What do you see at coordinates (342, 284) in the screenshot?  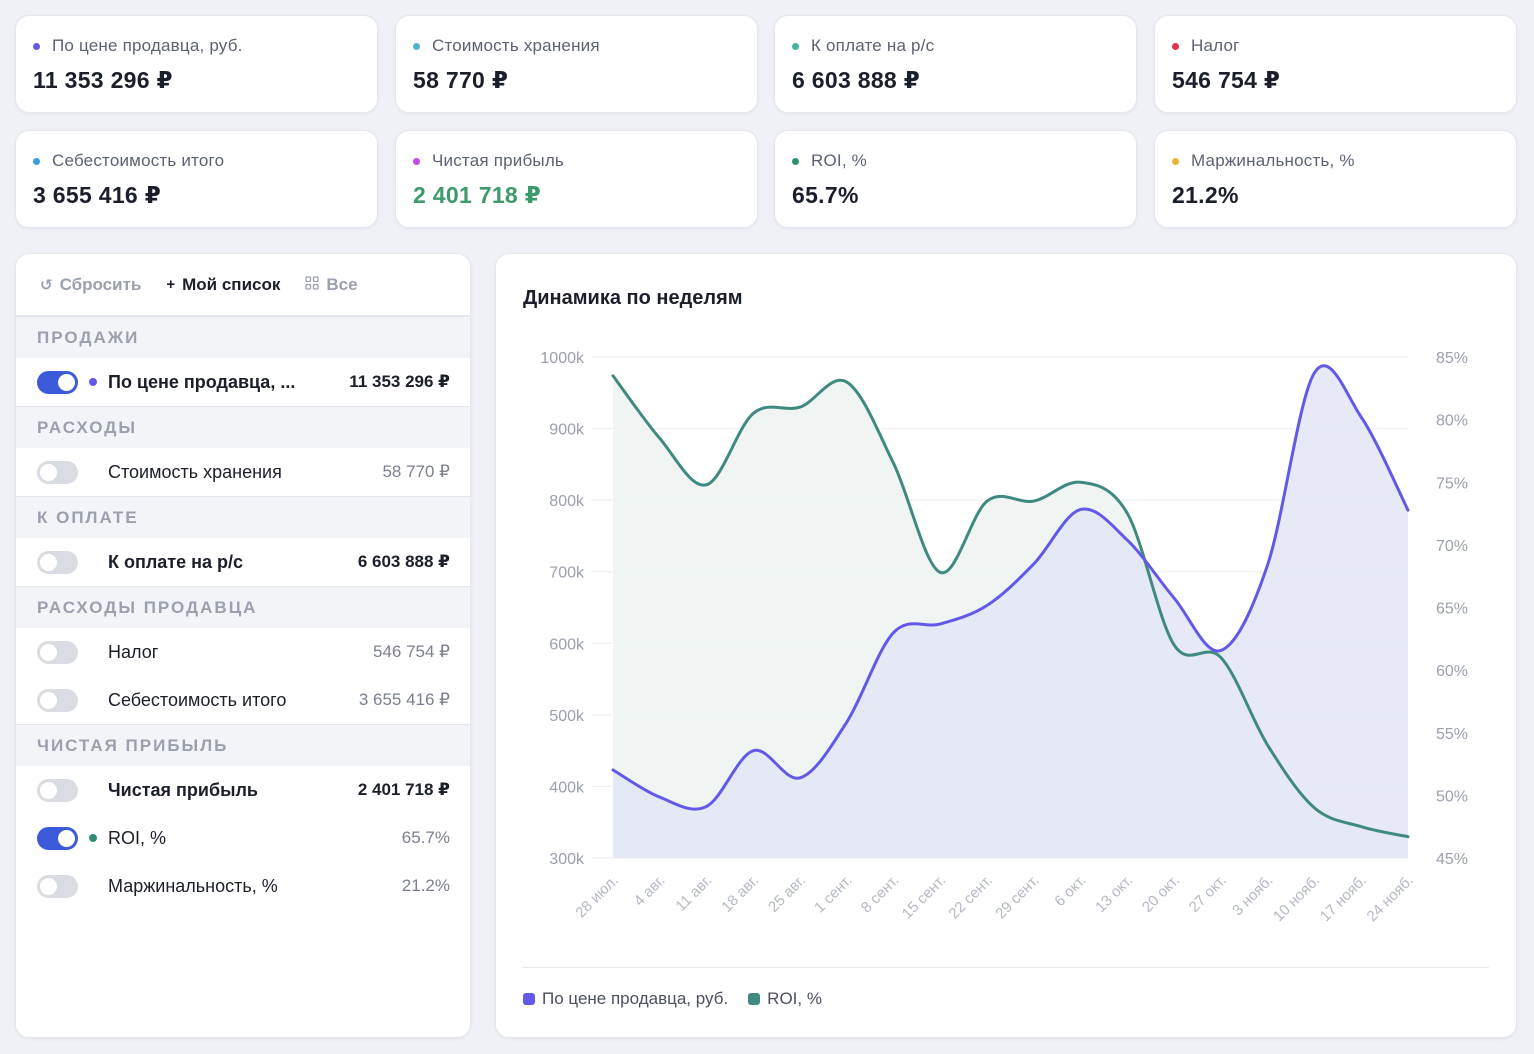 I see `all-label: Все` at bounding box center [342, 284].